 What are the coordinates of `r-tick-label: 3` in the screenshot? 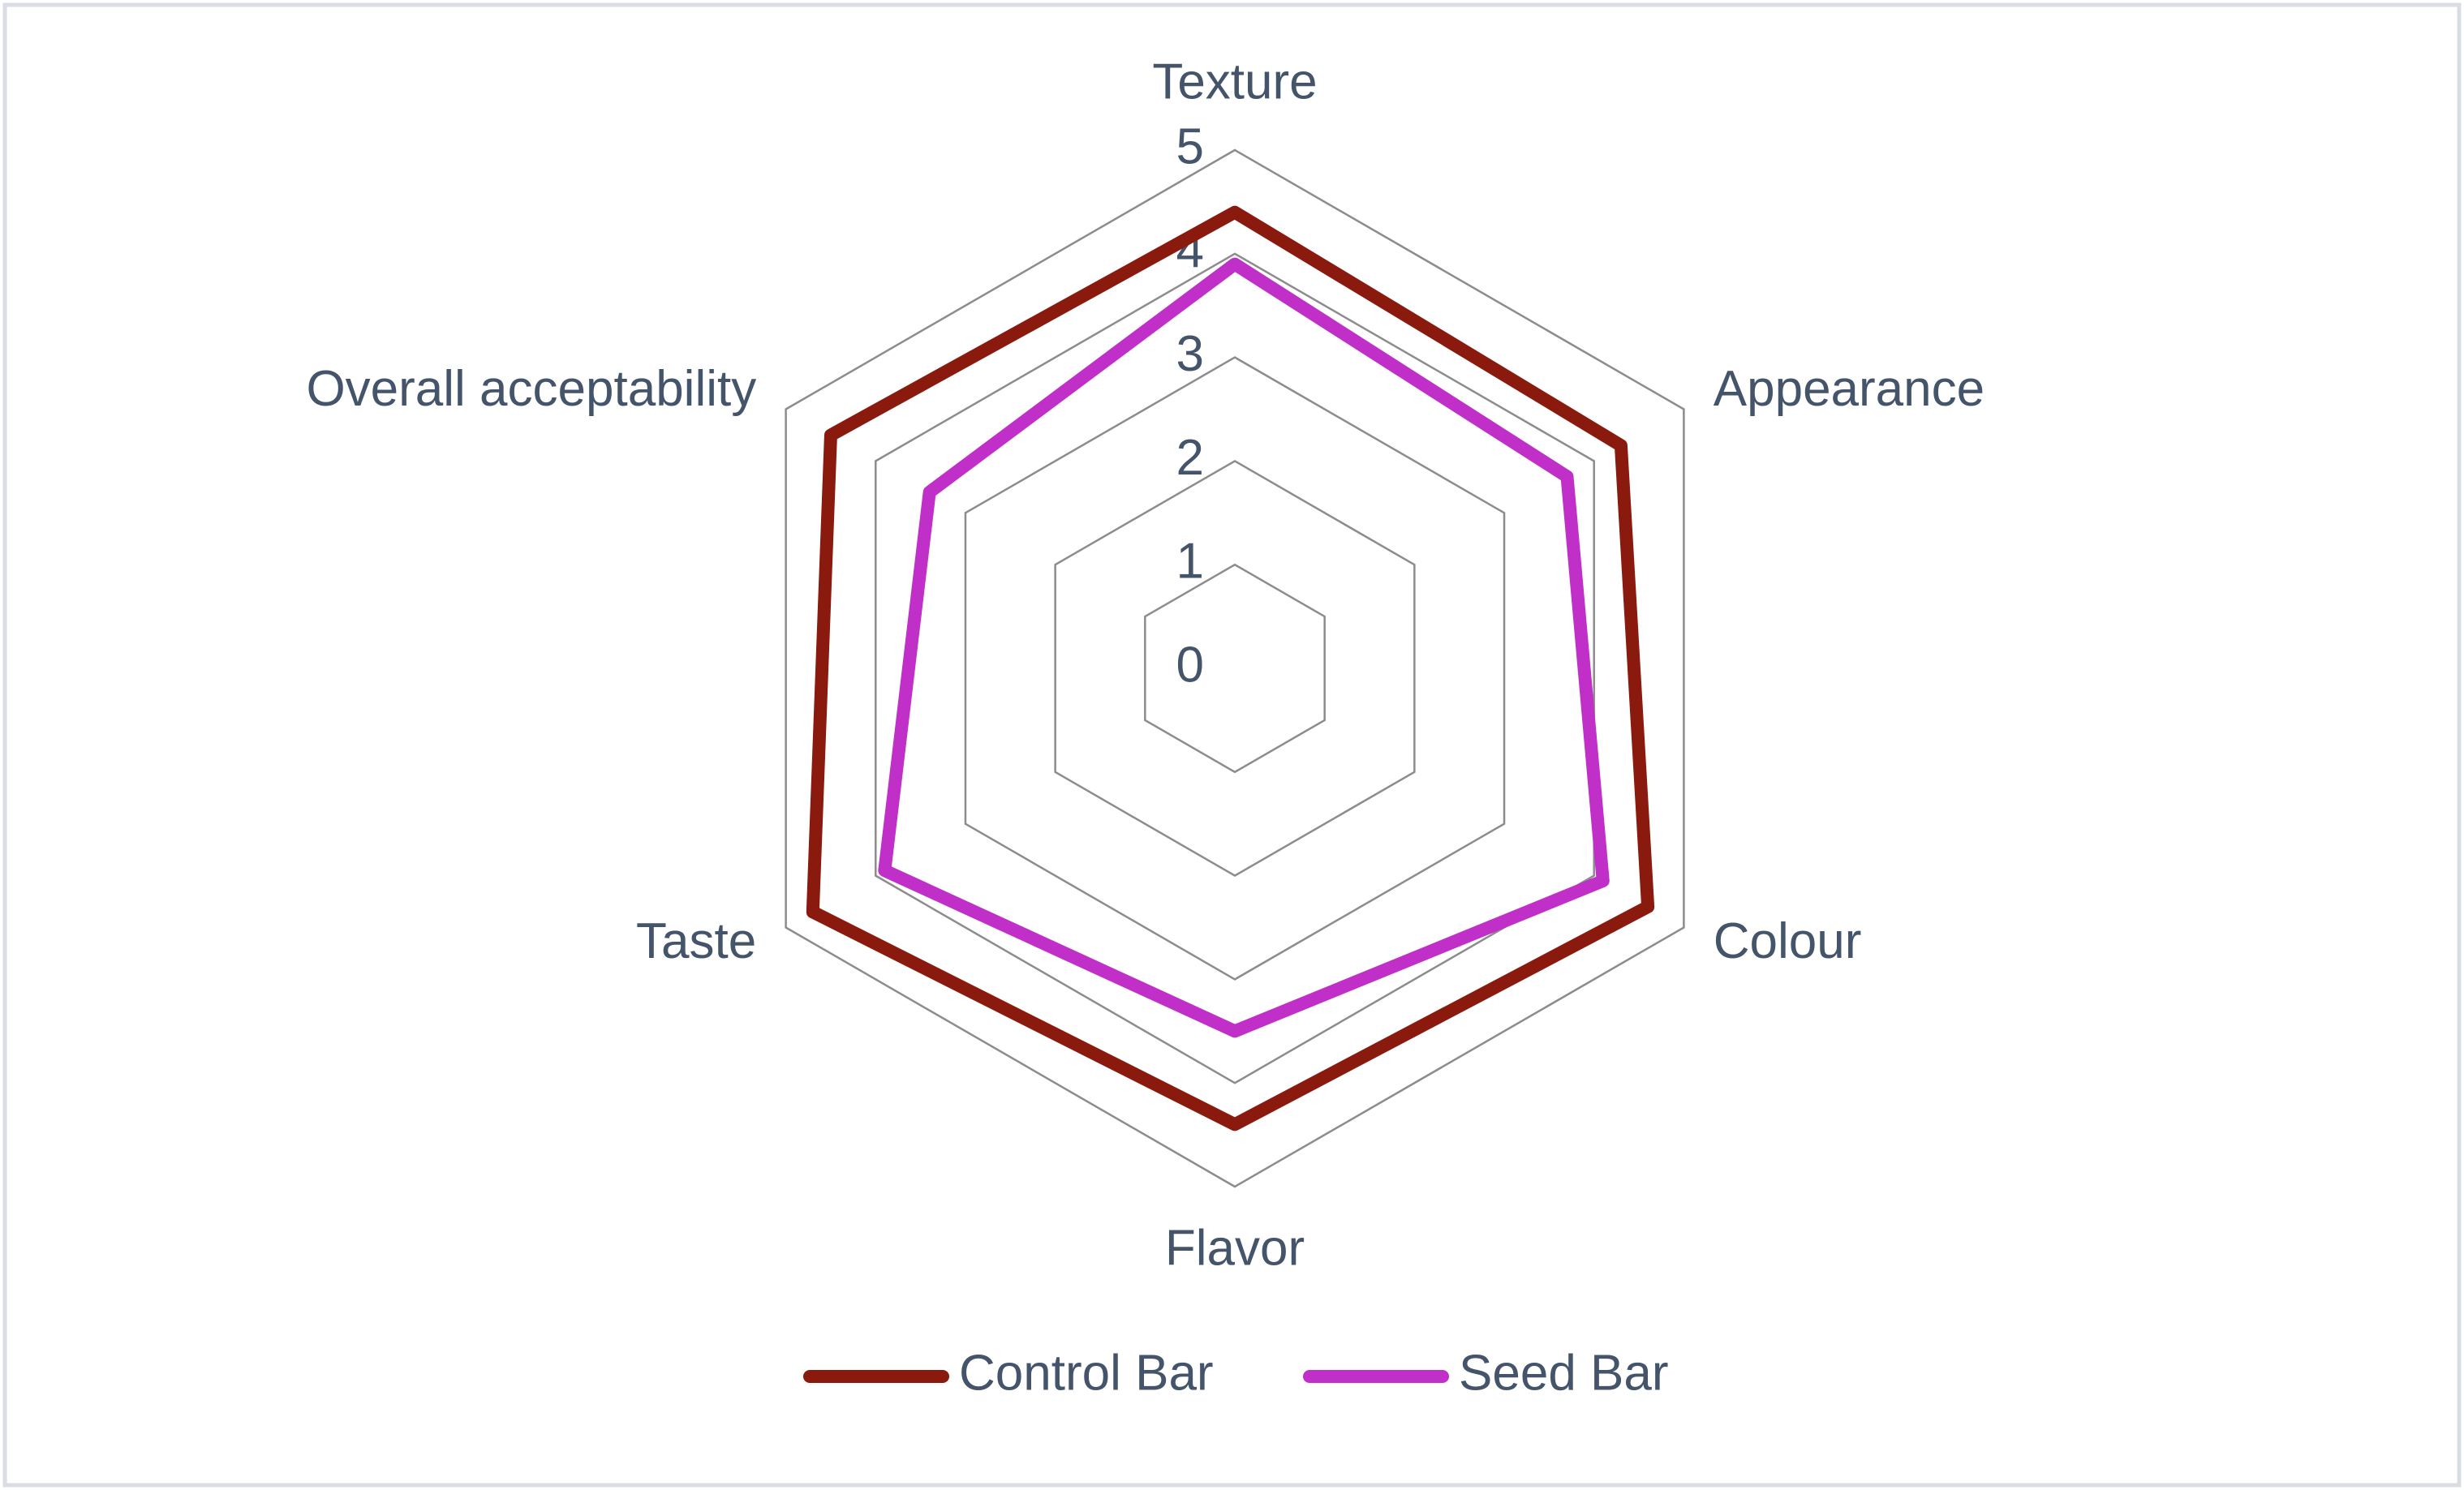 It's located at (1190, 354).